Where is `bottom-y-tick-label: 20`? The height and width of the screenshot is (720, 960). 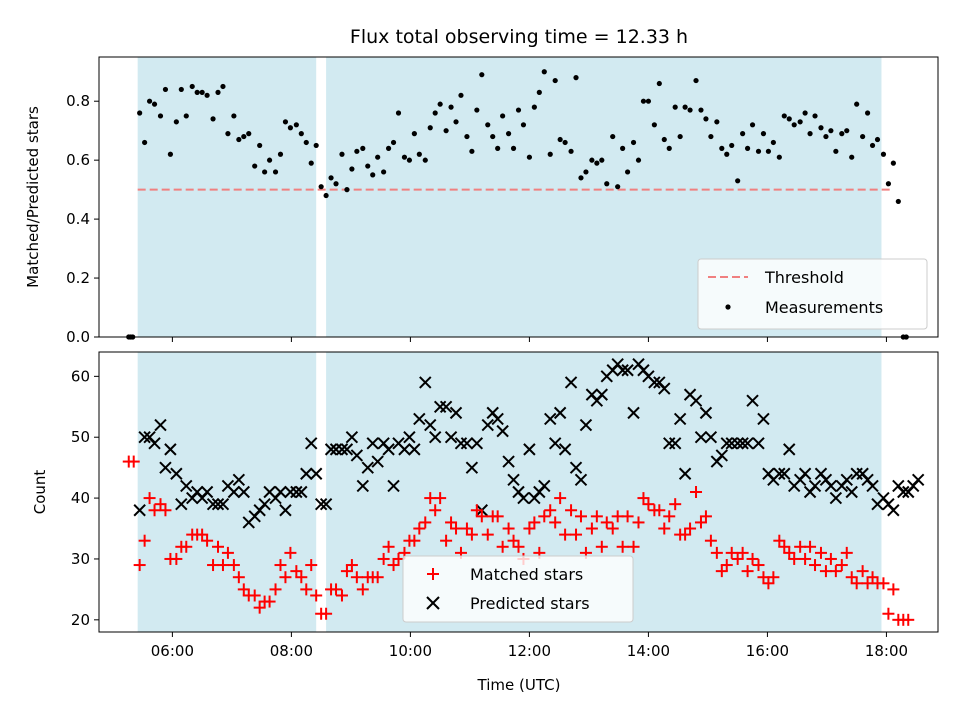
bottom-y-tick-label: 20 is located at coordinates (80, 620).